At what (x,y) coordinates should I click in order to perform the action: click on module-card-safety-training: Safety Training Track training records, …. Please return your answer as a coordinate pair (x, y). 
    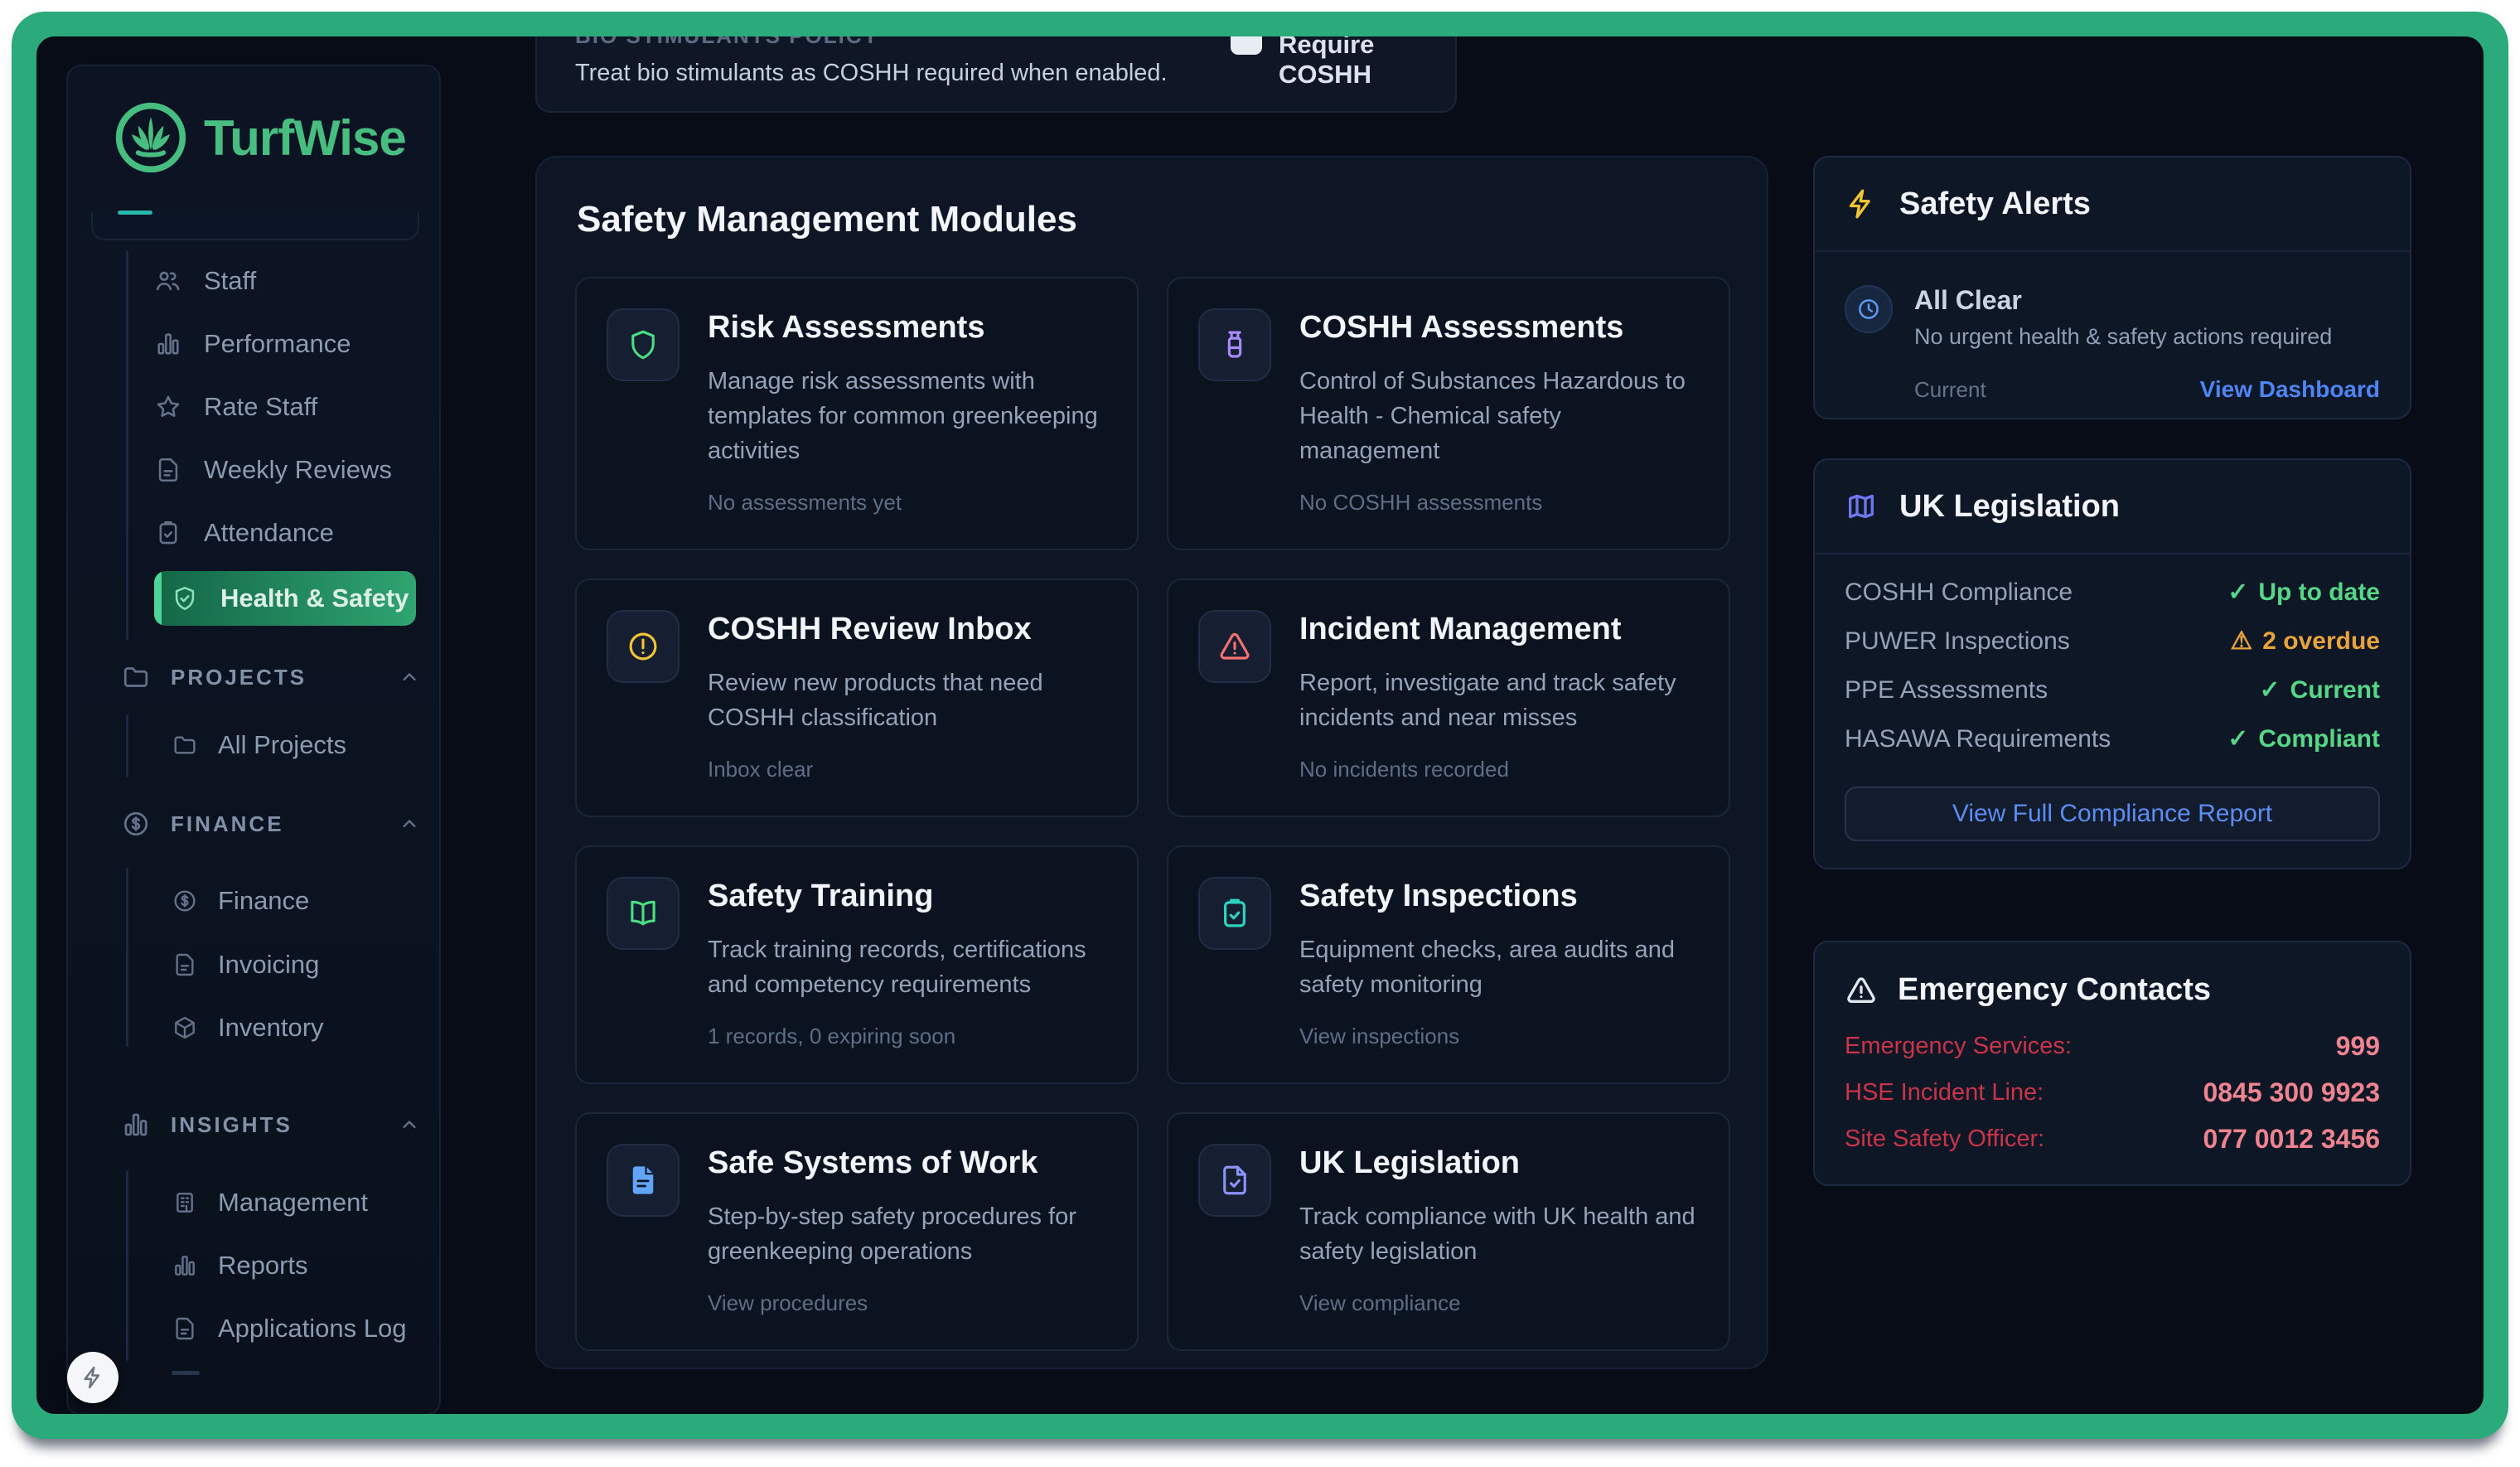
    Looking at the image, I should click on (857, 965).